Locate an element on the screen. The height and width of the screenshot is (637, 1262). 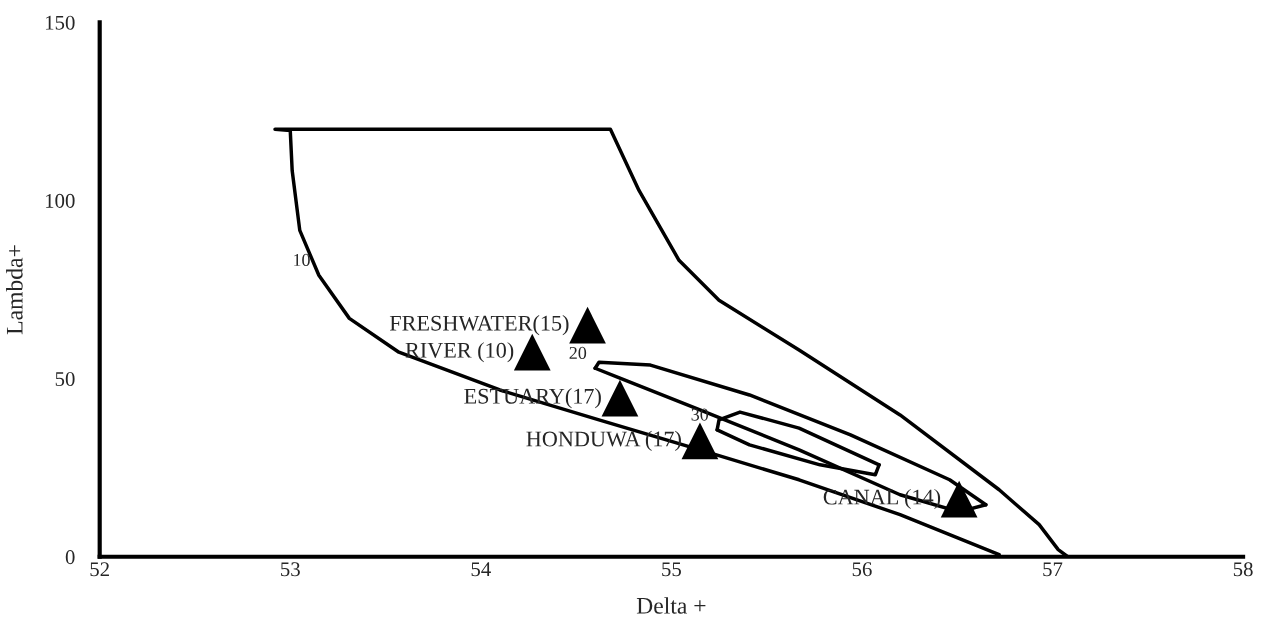
x-tick-label: 57 is located at coordinates (1053, 569).